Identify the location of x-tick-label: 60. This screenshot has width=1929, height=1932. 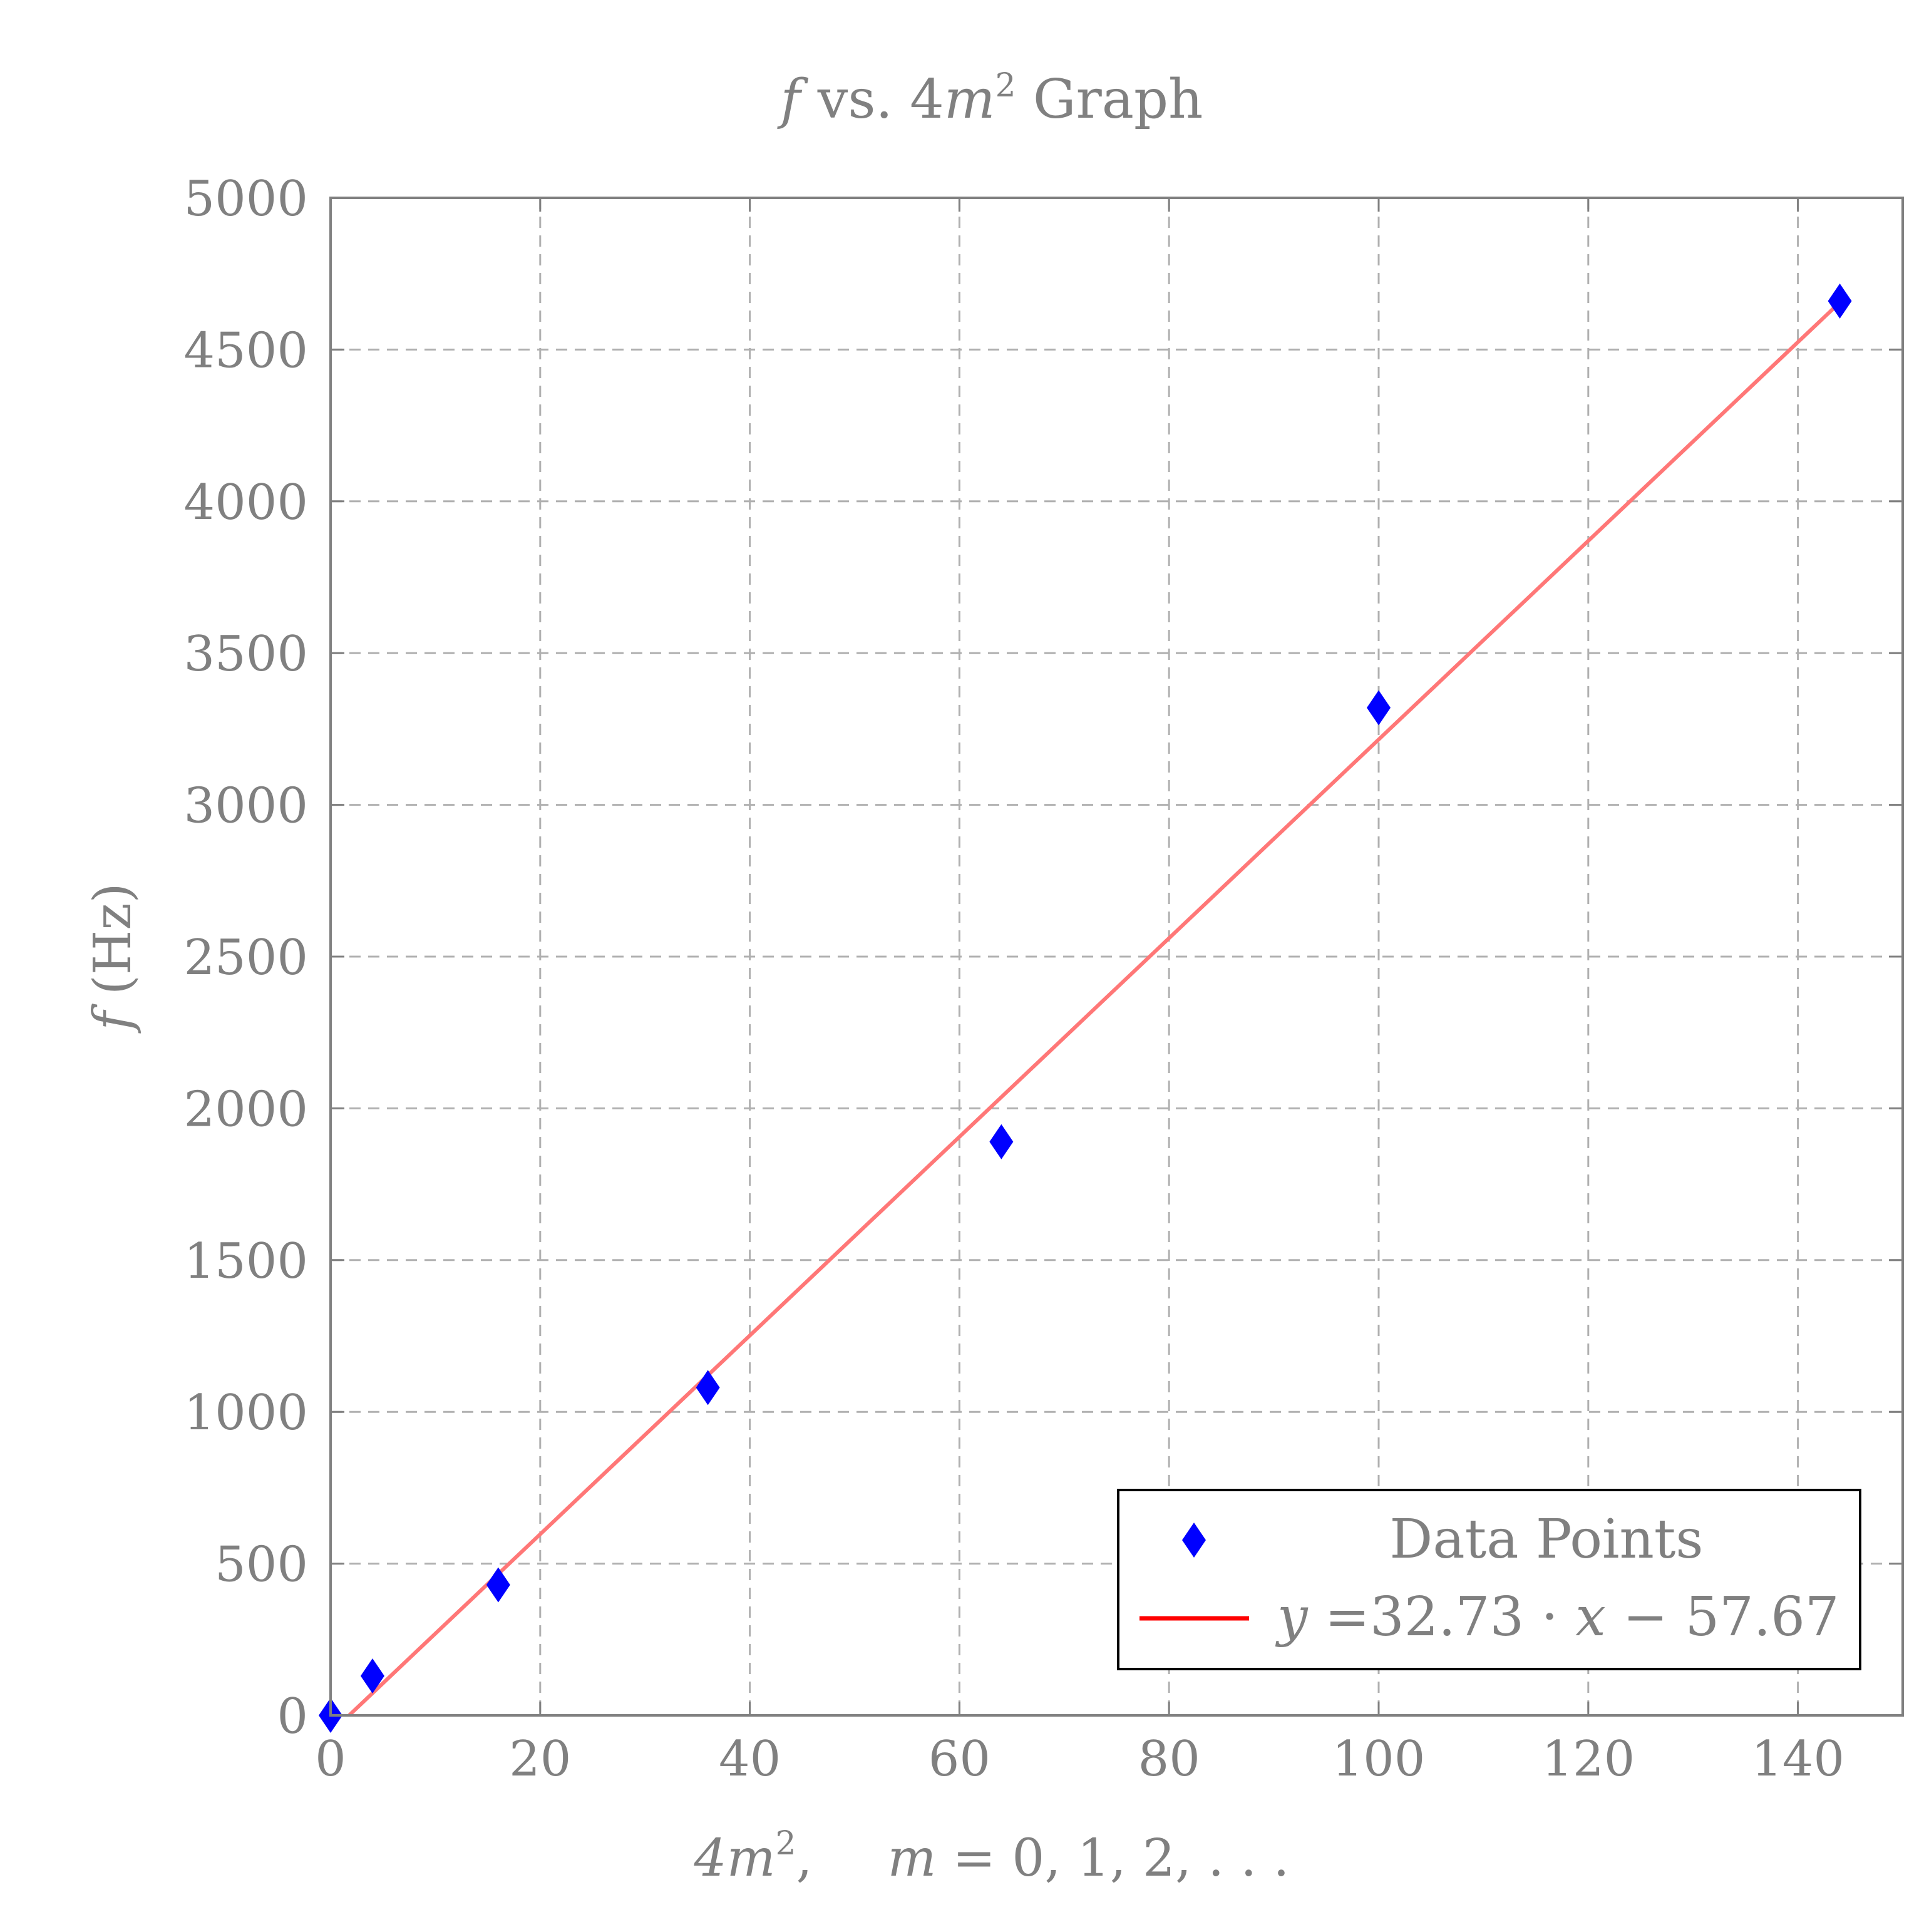
(959, 1759).